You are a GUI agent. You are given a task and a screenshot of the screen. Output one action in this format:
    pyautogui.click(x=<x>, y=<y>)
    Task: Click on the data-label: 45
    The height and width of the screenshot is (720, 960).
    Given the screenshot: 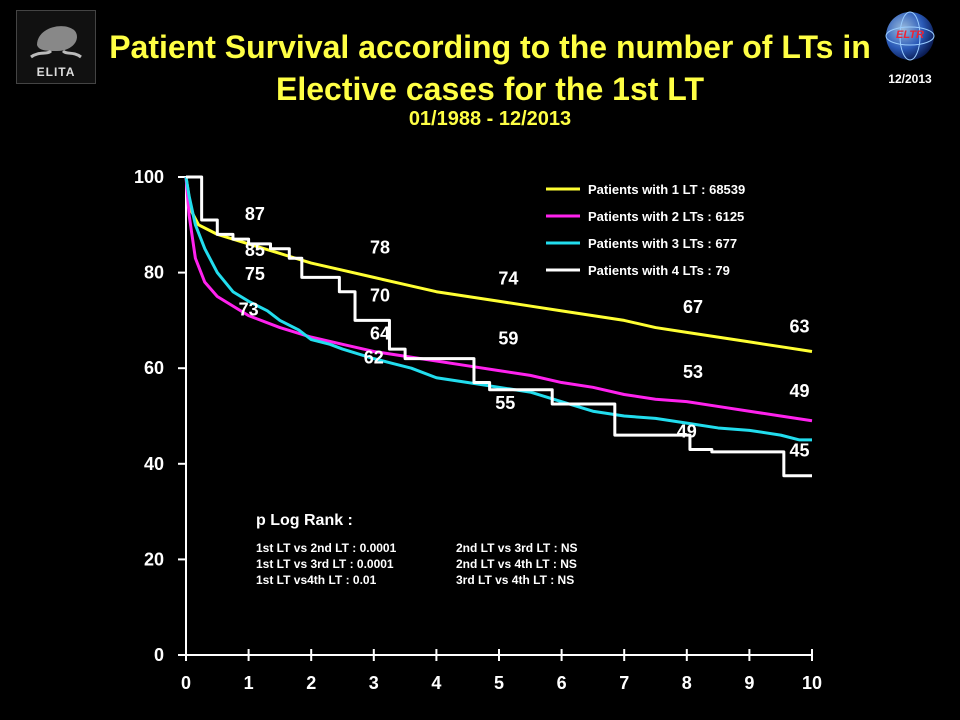 What is the action you would take?
    pyautogui.click(x=799, y=451)
    